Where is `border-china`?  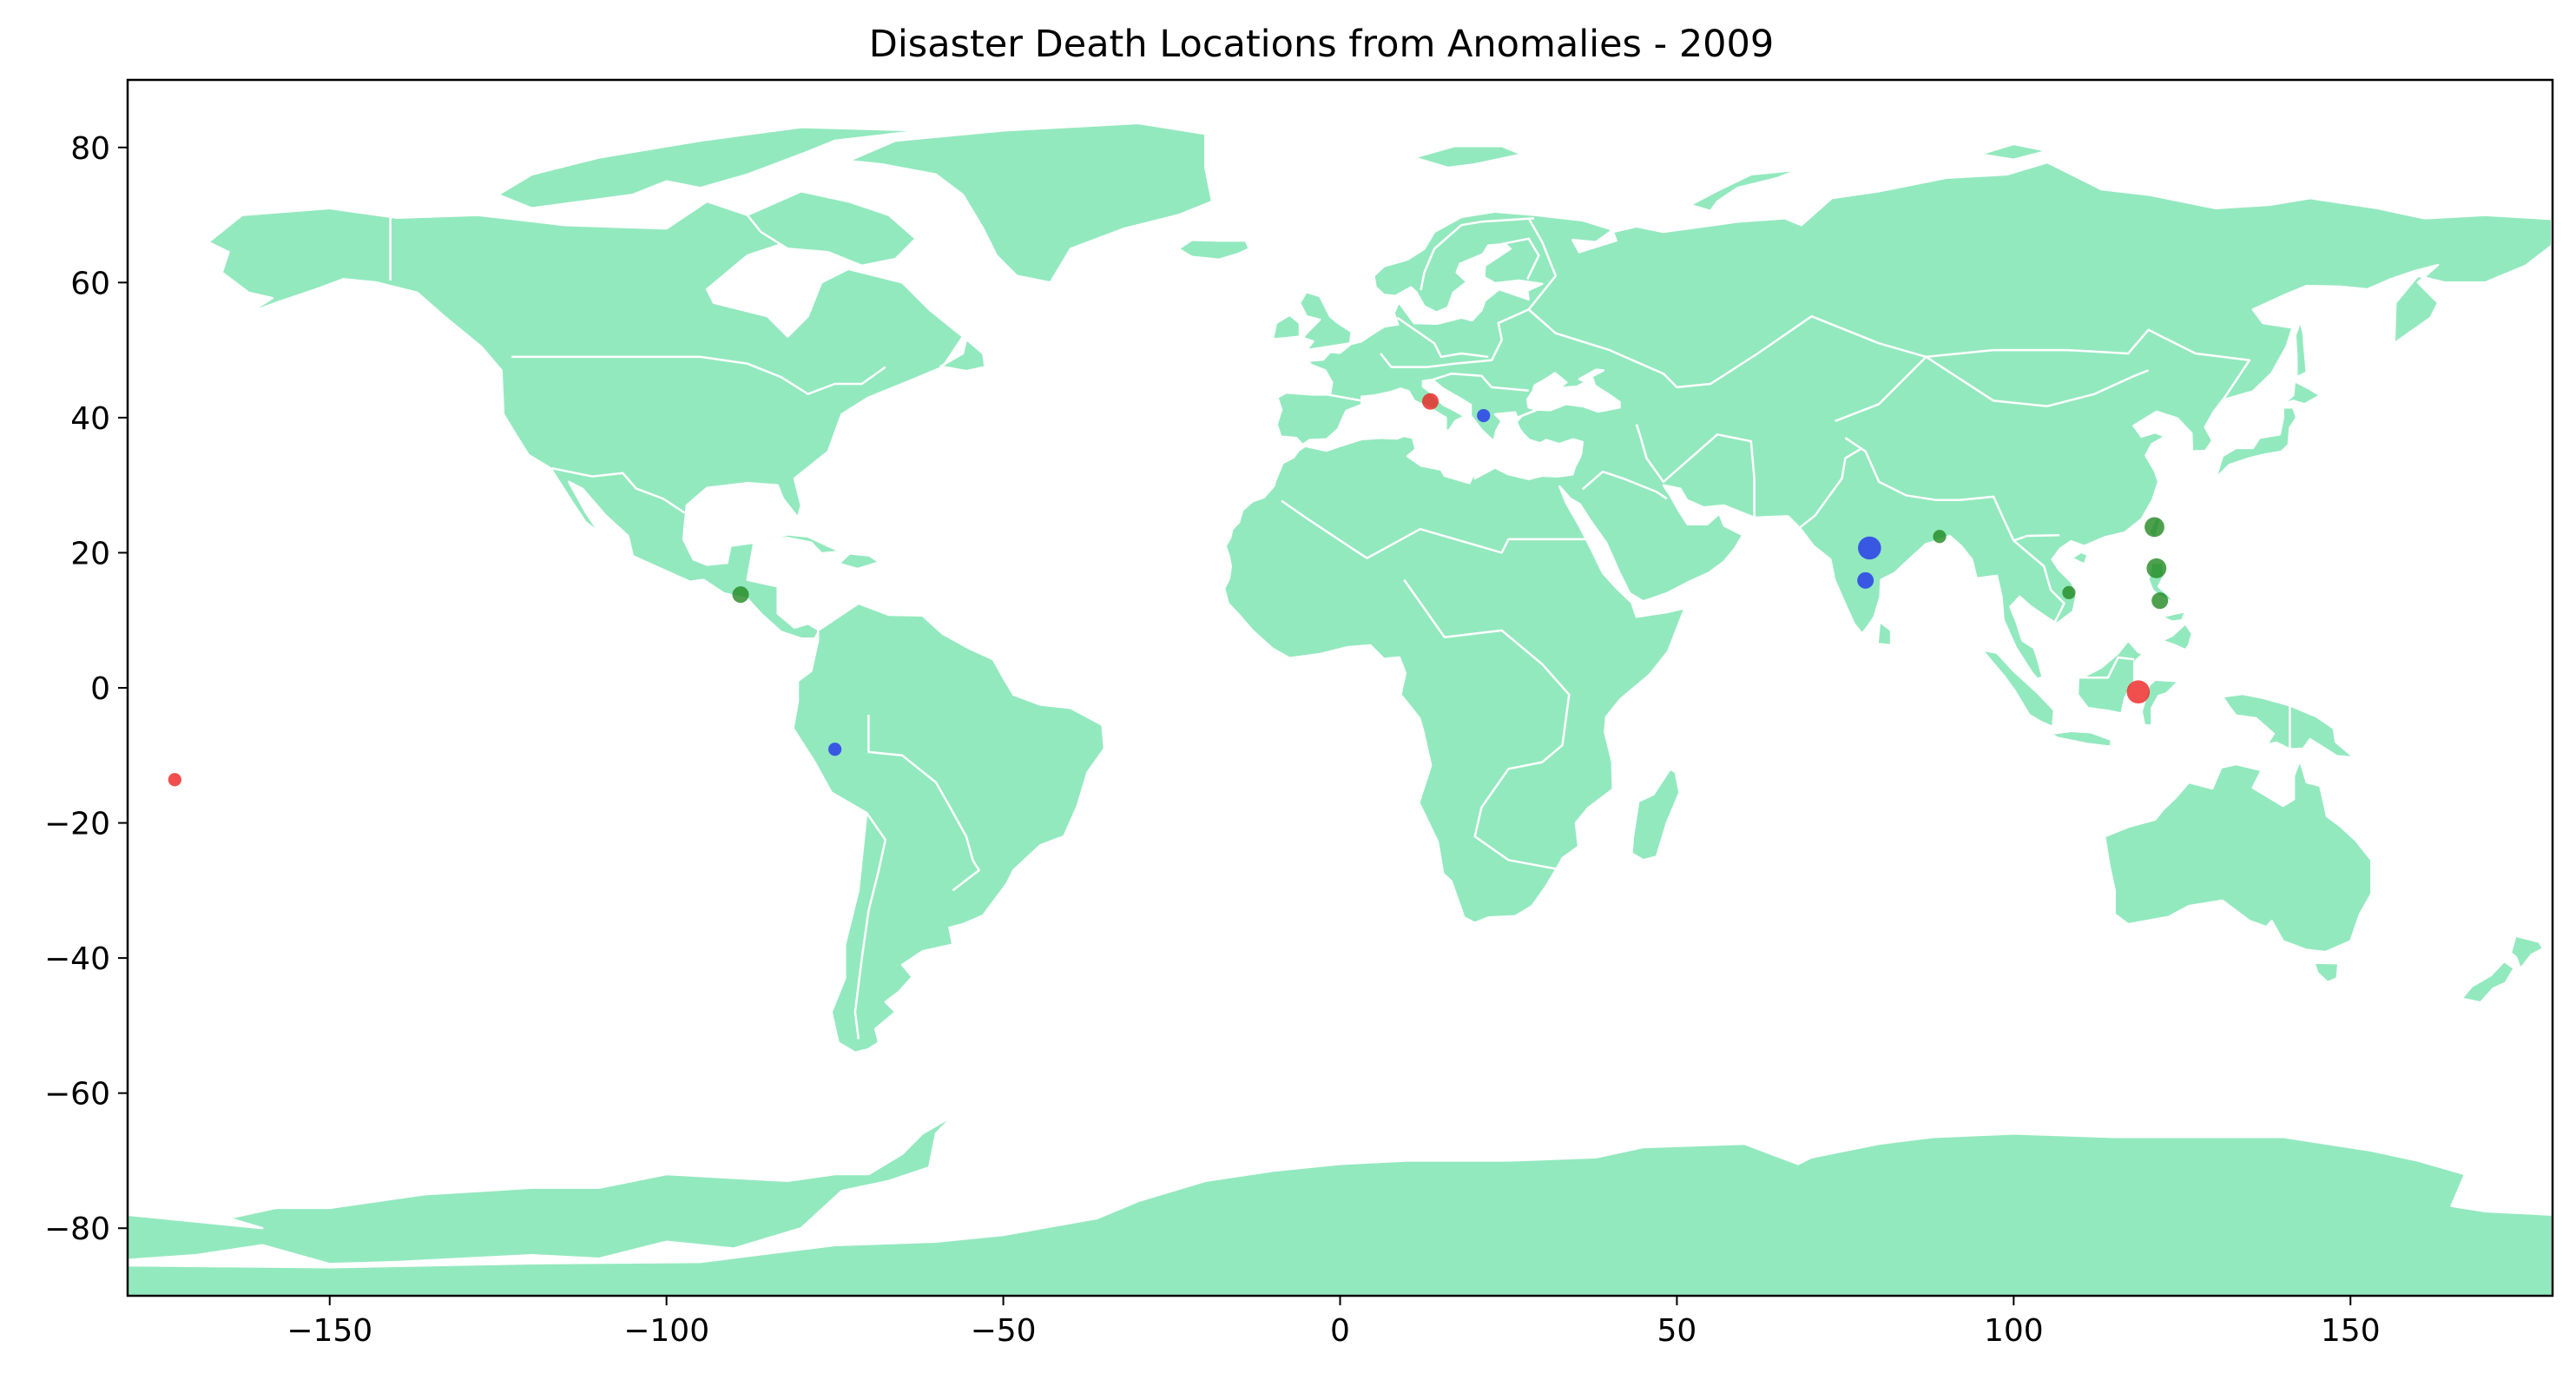
border-china is located at coordinates (1992, 388).